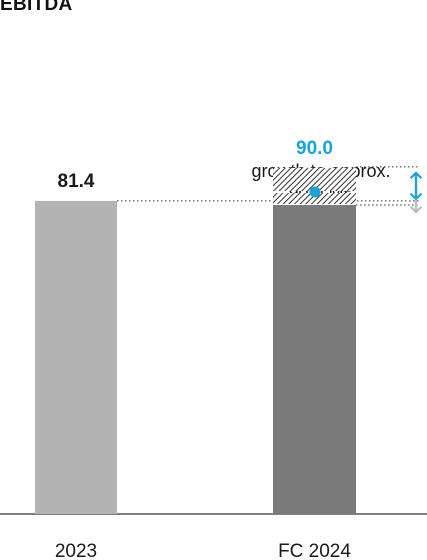  Describe the element at coordinates (314, 550) in the screenshot. I see `category-label-fc-2024: FC 2024` at that location.